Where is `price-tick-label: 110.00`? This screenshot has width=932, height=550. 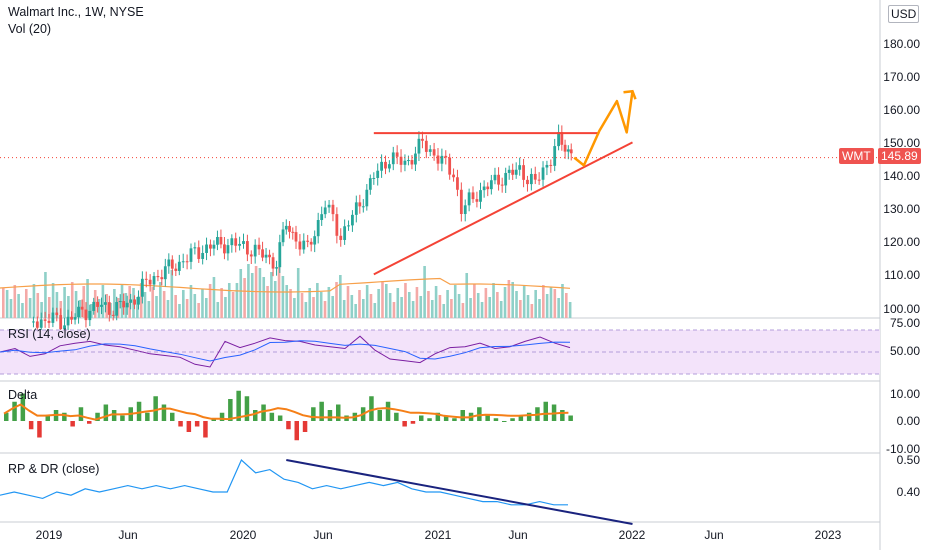
price-tick-label: 110.00 is located at coordinates (902, 275).